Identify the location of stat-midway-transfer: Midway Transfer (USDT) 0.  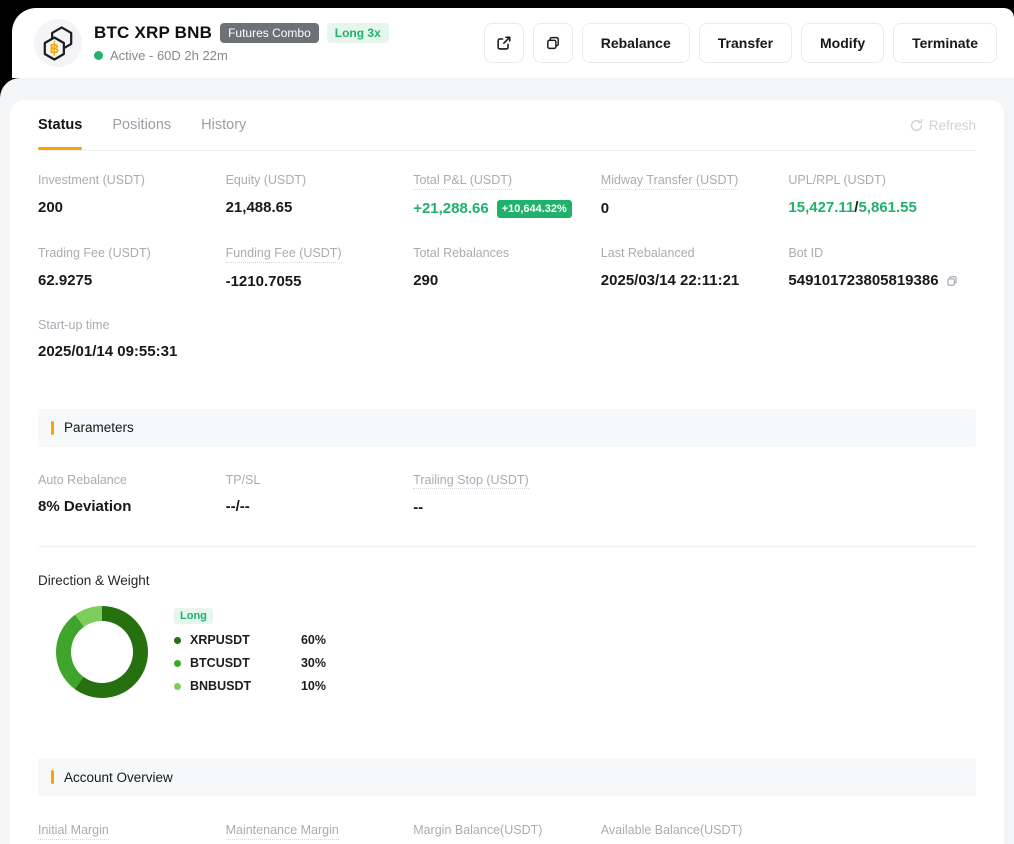
(694, 195).